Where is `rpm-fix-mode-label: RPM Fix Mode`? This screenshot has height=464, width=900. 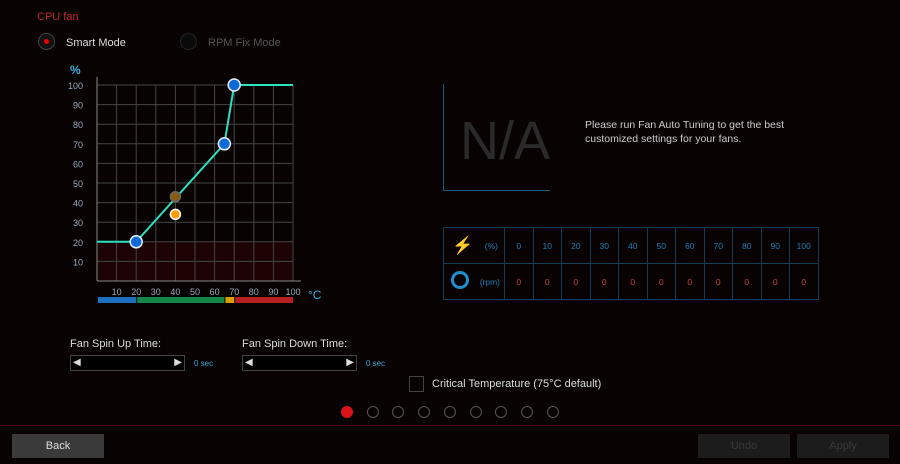
rpm-fix-mode-label: RPM Fix Mode is located at coordinates (244, 43).